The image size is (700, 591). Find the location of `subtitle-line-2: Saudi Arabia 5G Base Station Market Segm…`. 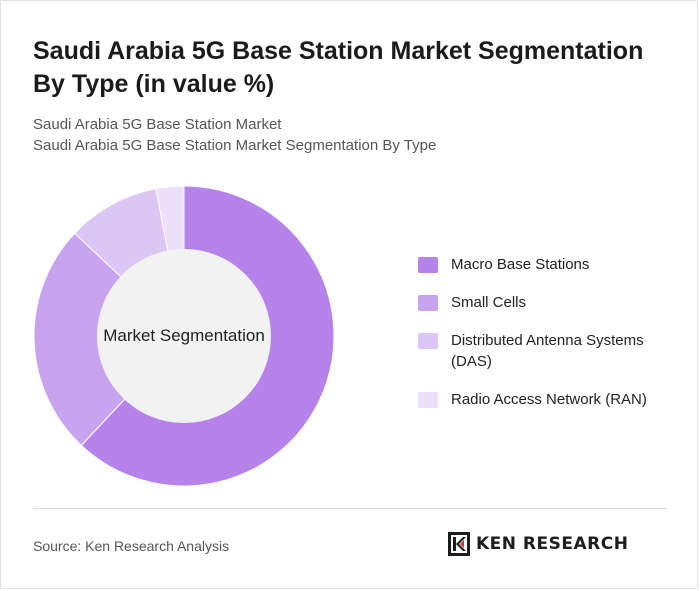

subtitle-line-2: Saudi Arabia 5G Base Station Market Segm… is located at coordinates (235, 145).